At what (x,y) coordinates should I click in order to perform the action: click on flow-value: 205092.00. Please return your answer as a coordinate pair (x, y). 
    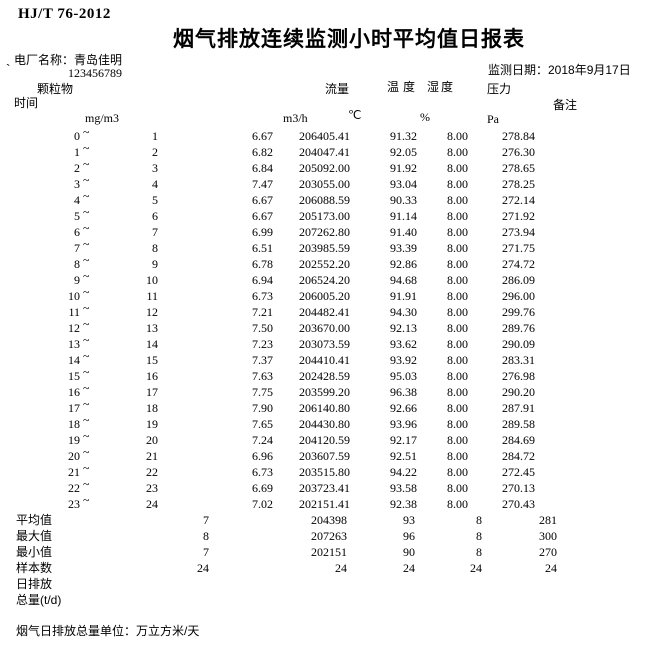
    Looking at the image, I should click on (324, 168).